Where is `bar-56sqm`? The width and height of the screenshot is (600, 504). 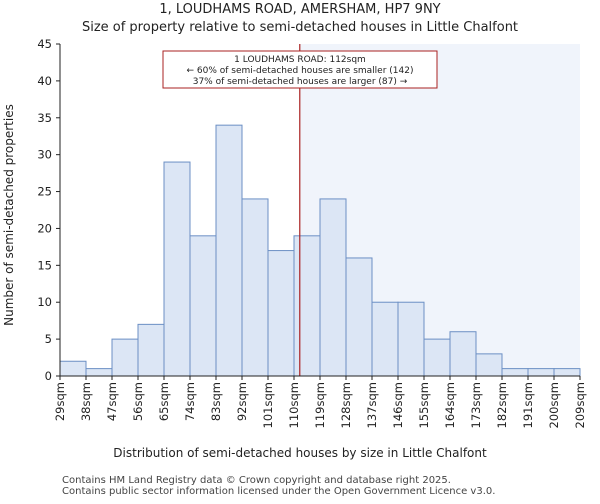 bar-56sqm is located at coordinates (151, 350).